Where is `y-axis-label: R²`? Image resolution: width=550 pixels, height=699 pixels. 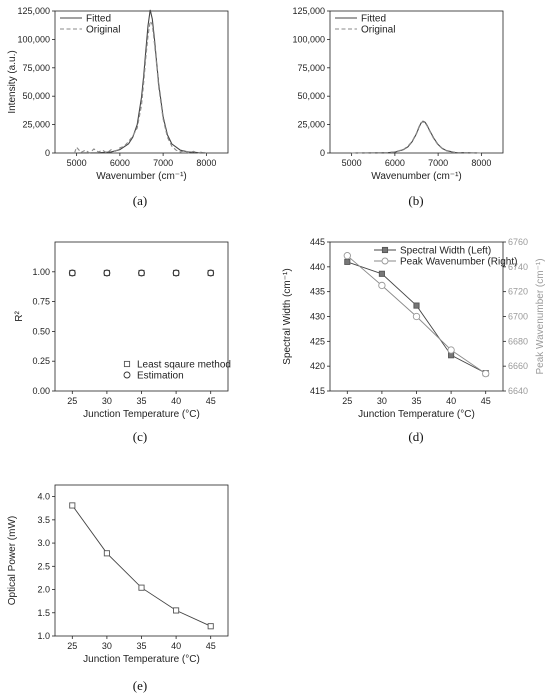 y-axis-label: R² is located at coordinates (19, 316).